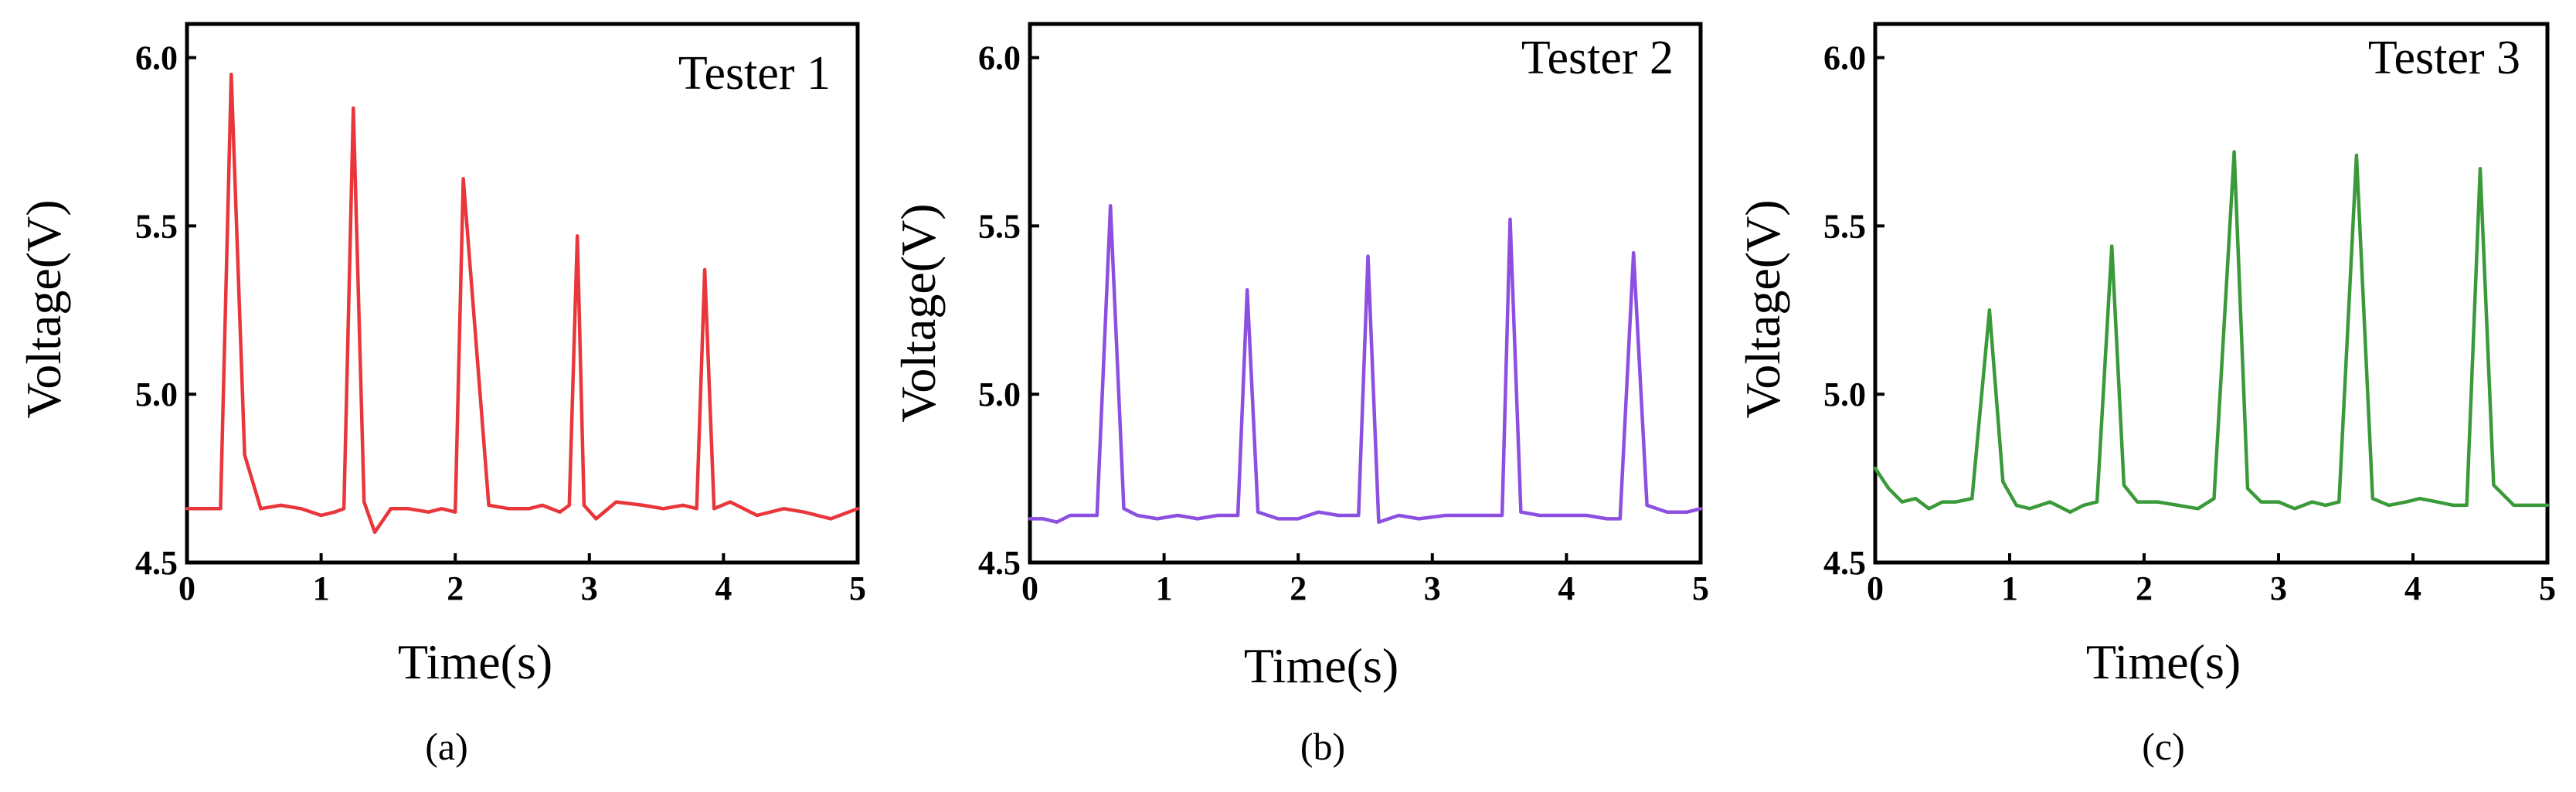  I want to click on panel-caption: (b), so click(1322, 746).